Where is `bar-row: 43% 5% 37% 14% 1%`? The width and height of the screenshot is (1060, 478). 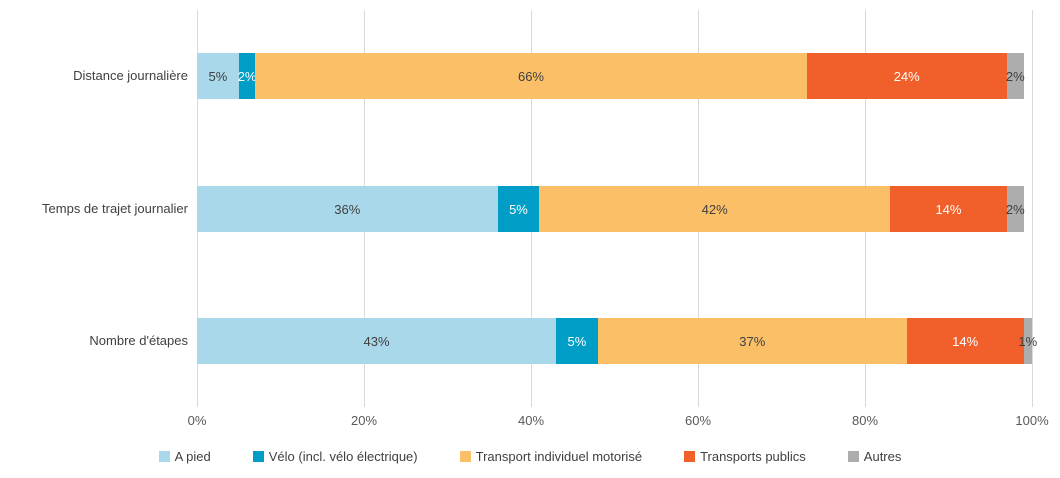
bar-row: 43% 5% 37% 14% 1% is located at coordinates (617, 341).